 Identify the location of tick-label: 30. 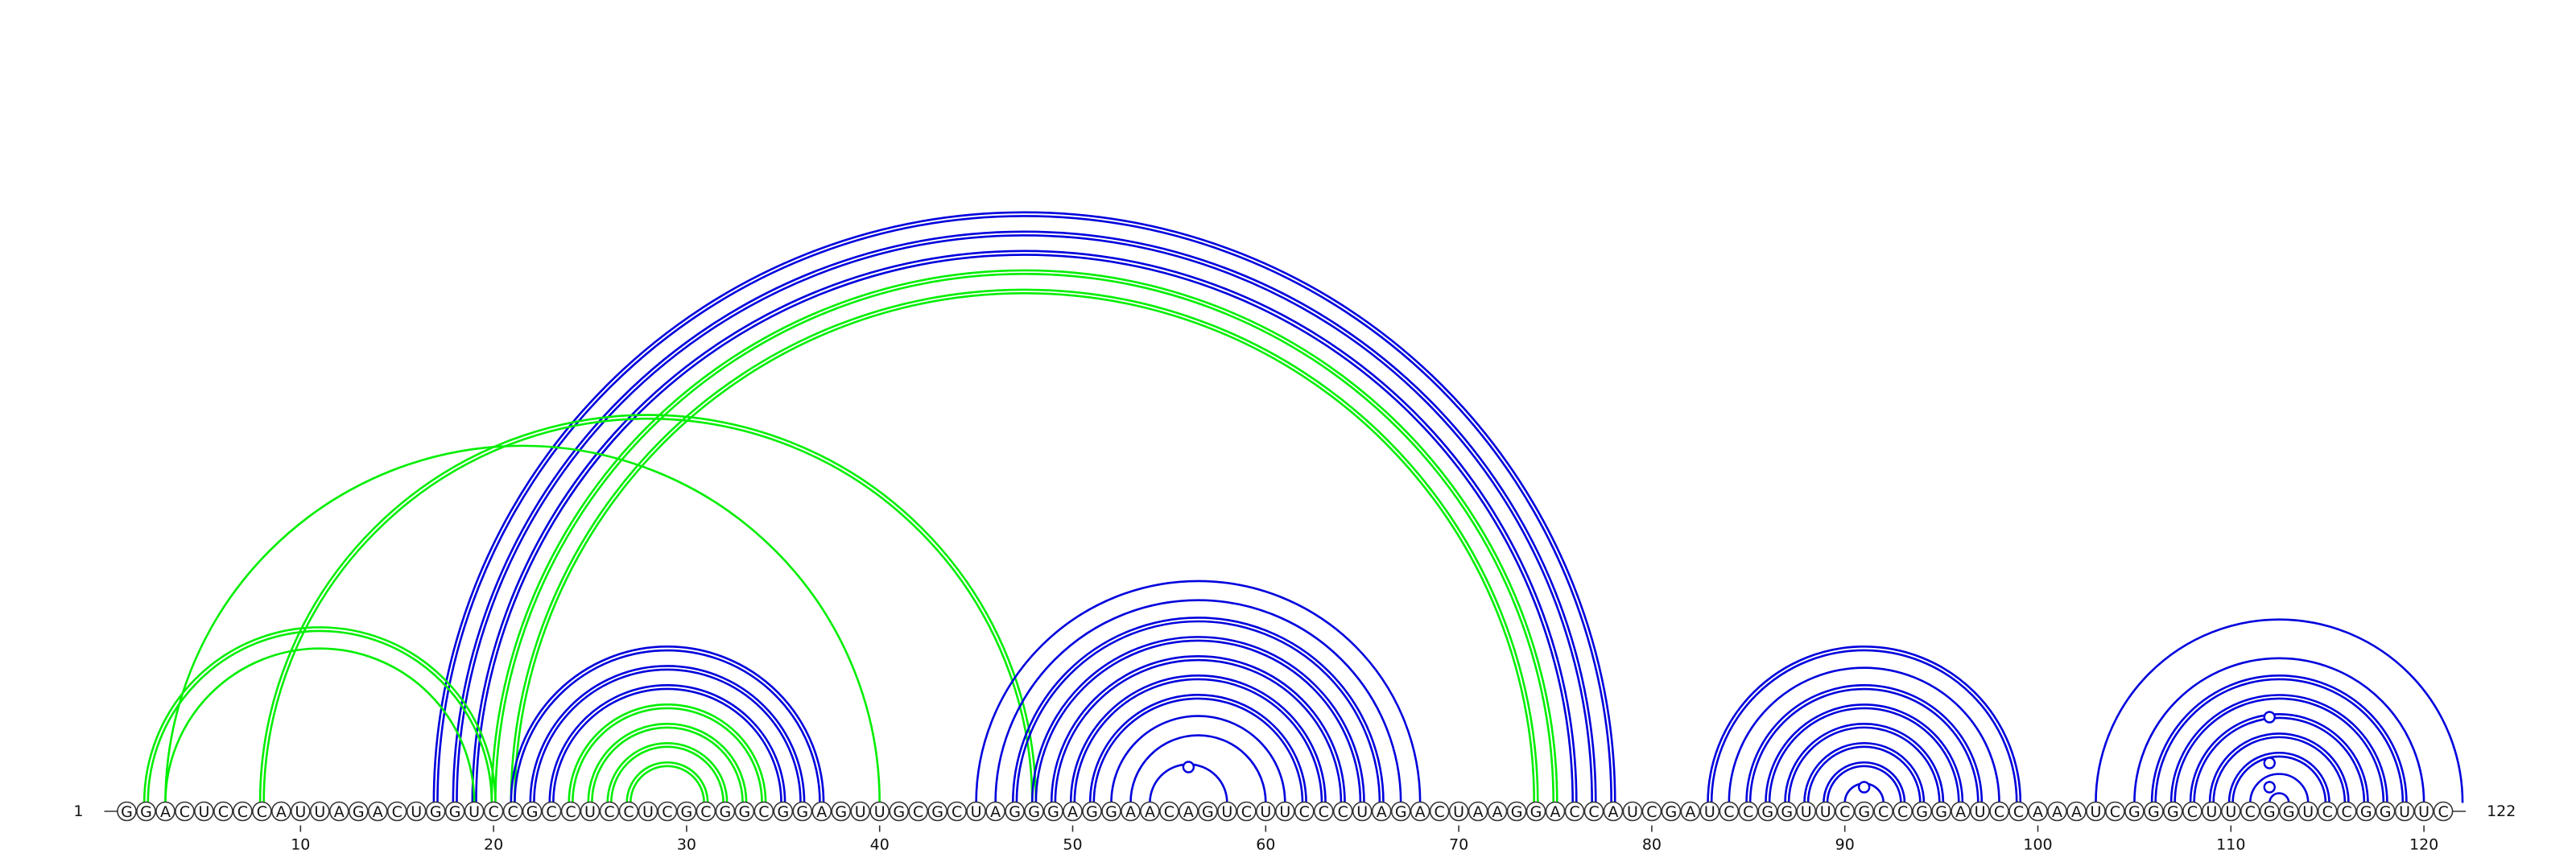
(686, 845).